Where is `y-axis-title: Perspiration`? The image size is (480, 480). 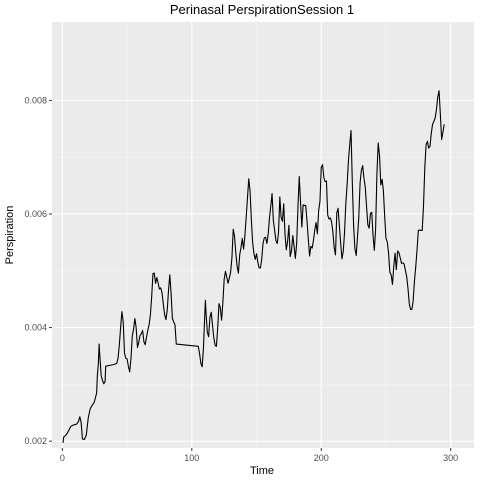 y-axis-title: Perspiration is located at coordinates (10, 235).